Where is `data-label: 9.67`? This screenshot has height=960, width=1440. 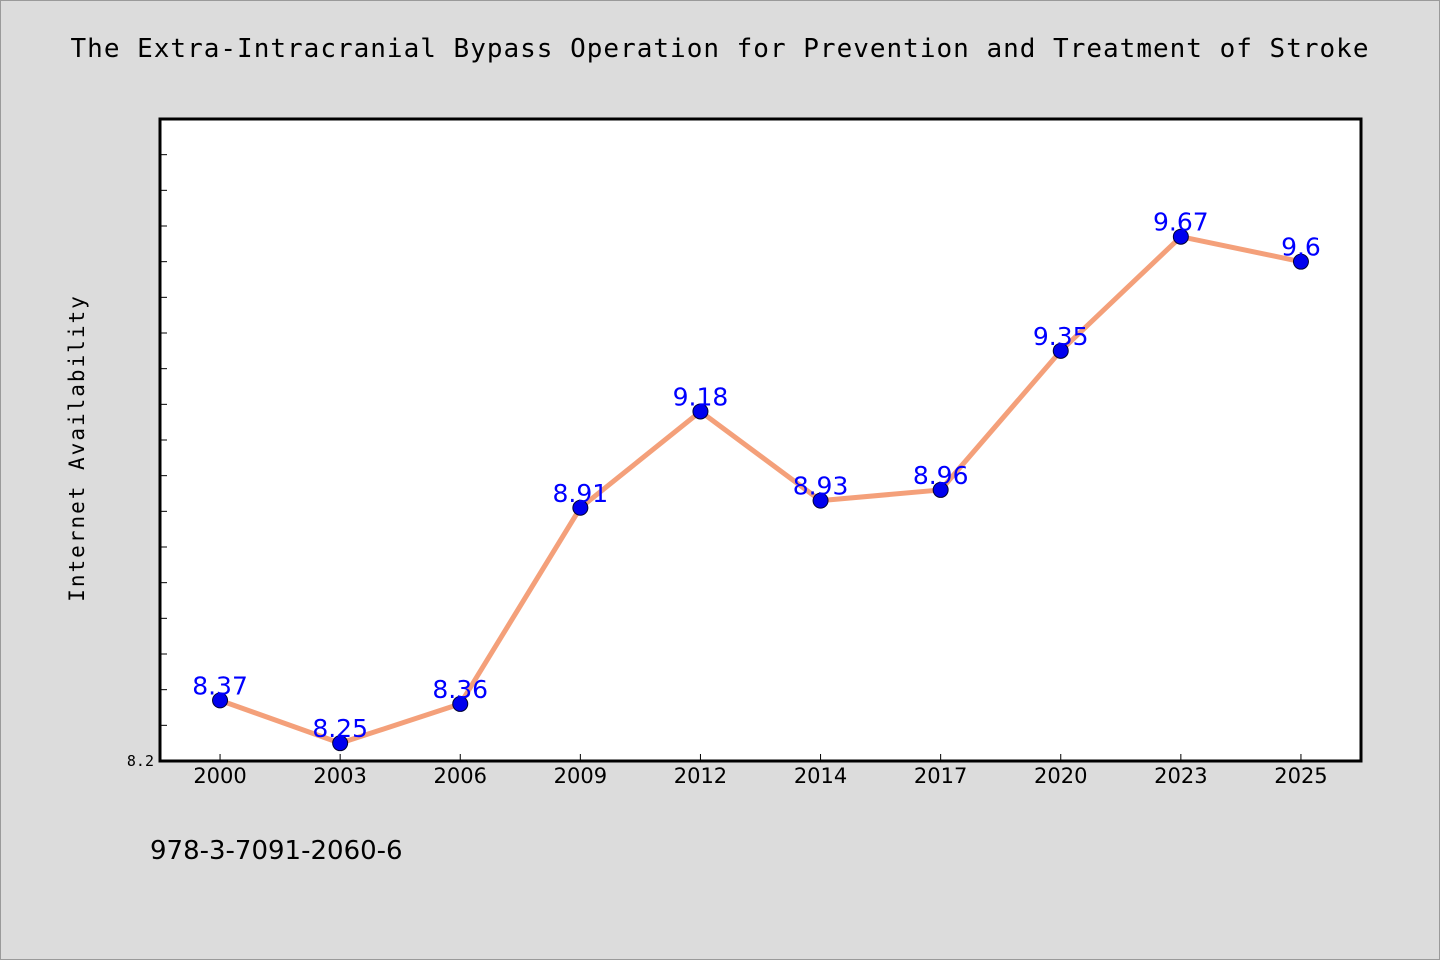
data-label: 9.67 is located at coordinates (1181, 222).